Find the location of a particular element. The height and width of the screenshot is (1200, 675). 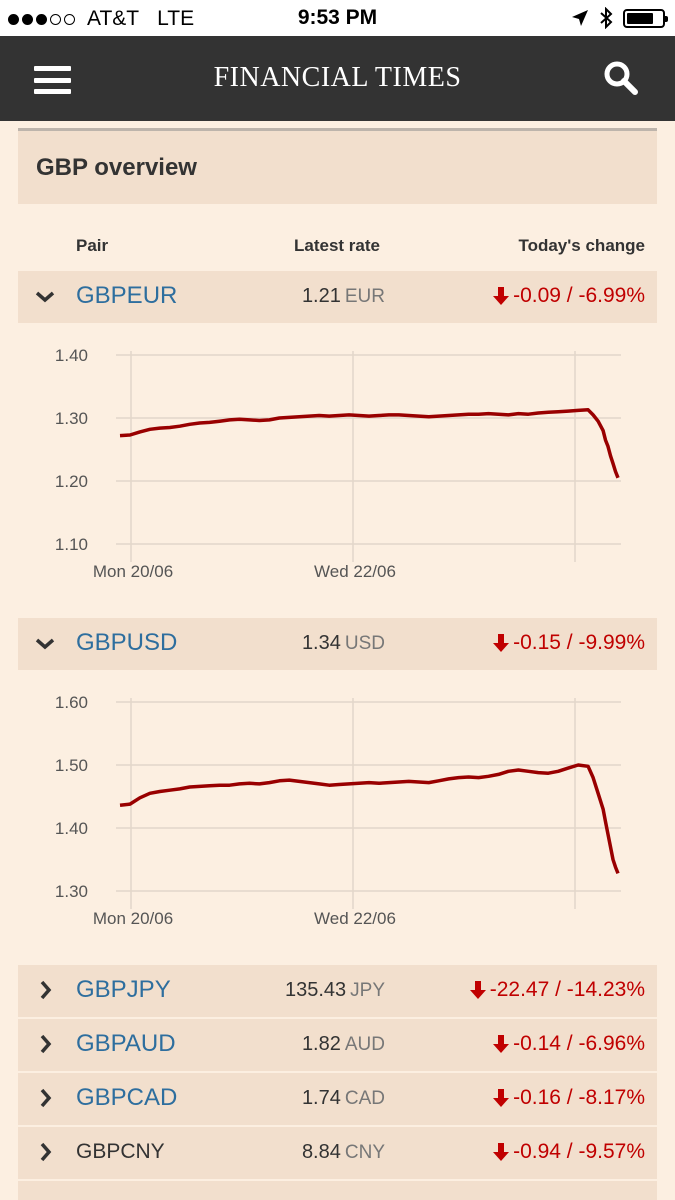

rate-currency: CNY is located at coordinates (364, 1152).